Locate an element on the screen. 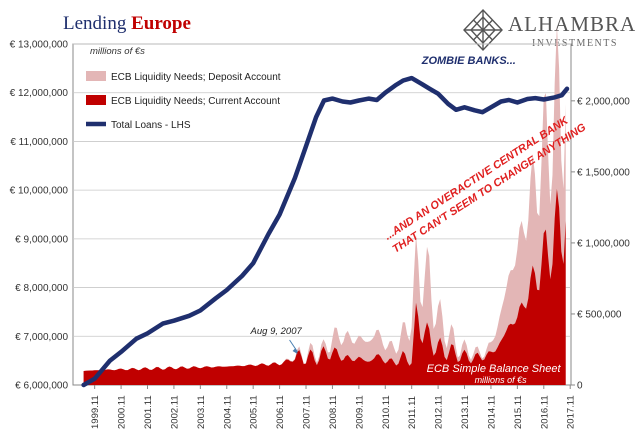 The width and height of the screenshot is (641, 441). x-tick-label: 2008.11 is located at coordinates (333, 412).